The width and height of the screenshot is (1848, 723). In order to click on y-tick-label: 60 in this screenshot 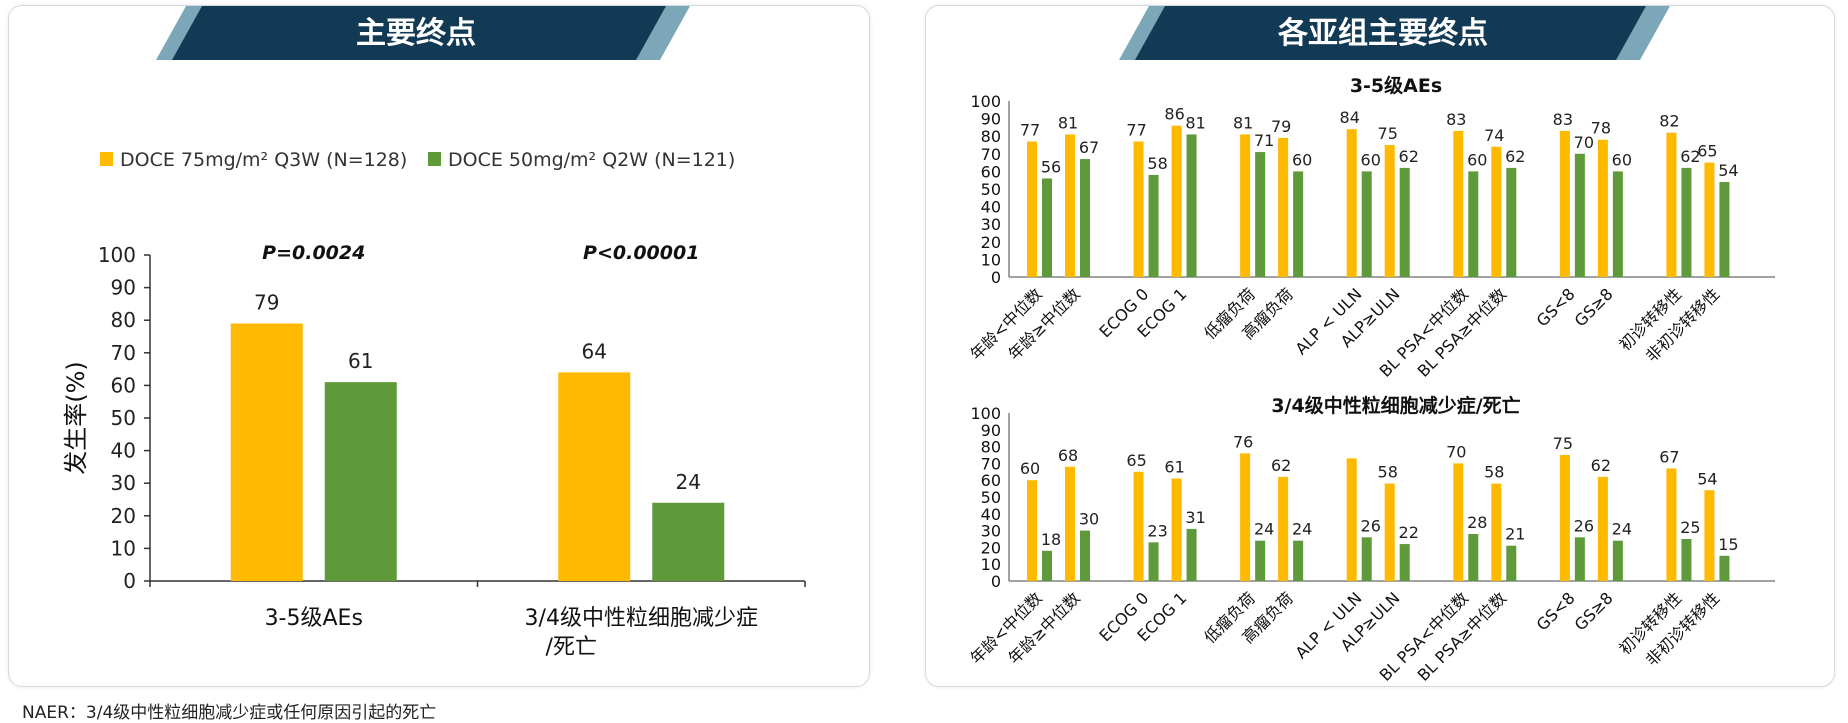, I will do `click(991, 171)`.